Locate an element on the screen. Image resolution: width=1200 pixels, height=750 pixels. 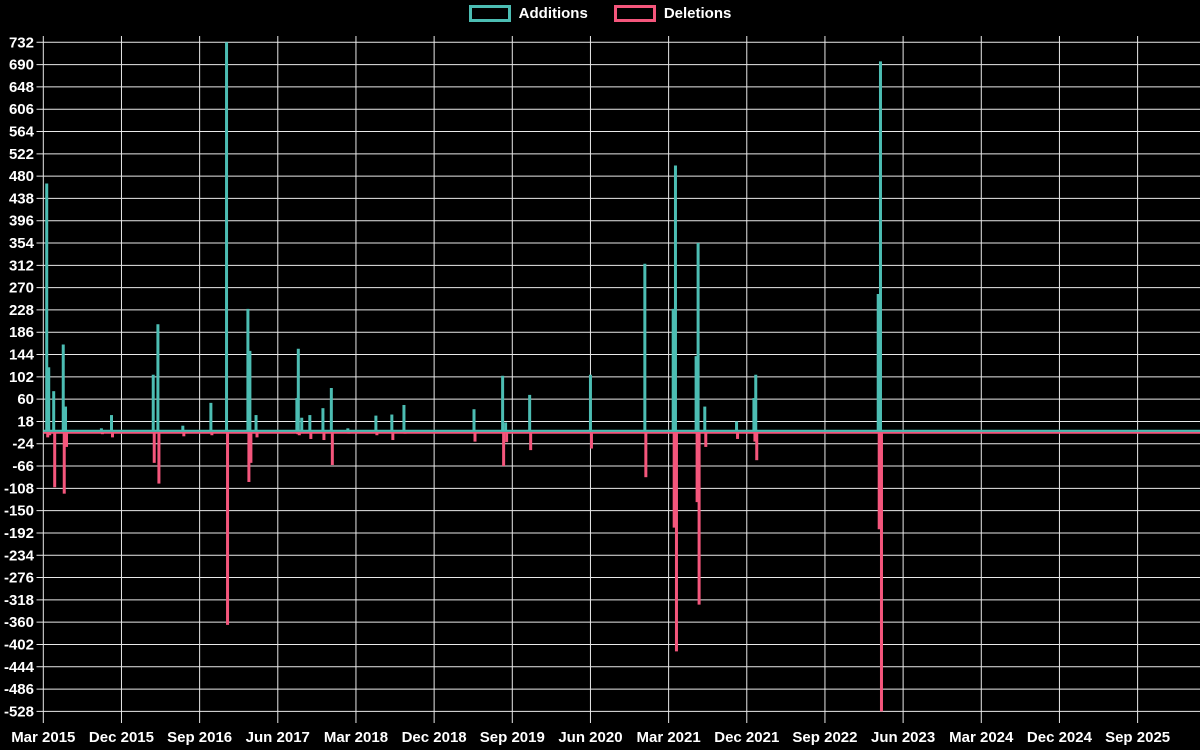
legend-label-additions: Additions is located at coordinates (553, 13).